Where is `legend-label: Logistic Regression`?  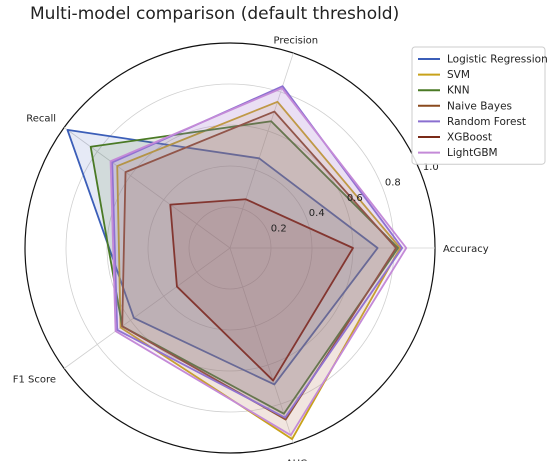 legend-label: Logistic Regression is located at coordinates (497, 60).